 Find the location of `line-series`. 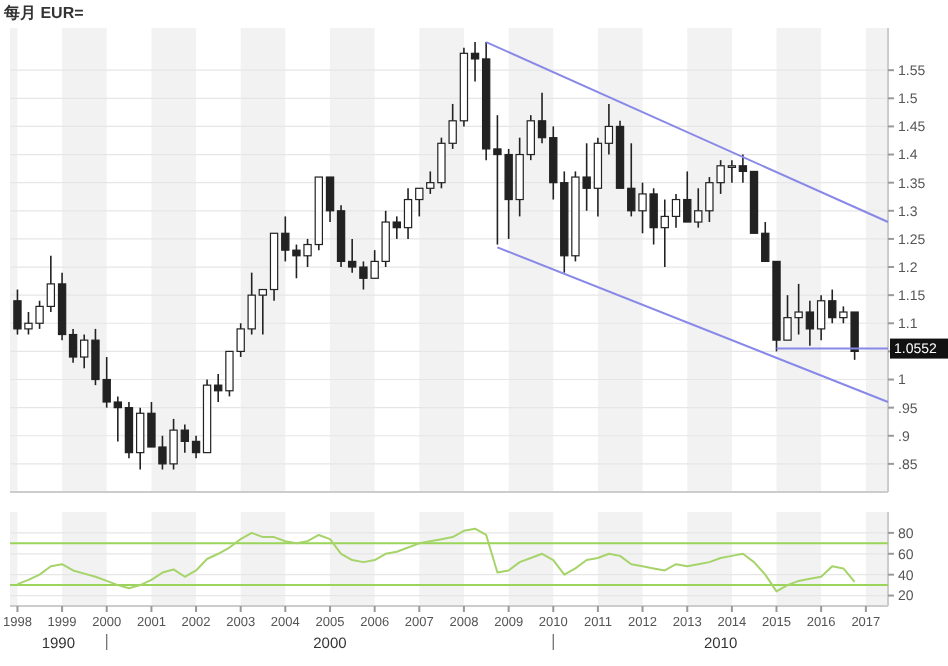

line-series is located at coordinates (436, 560).